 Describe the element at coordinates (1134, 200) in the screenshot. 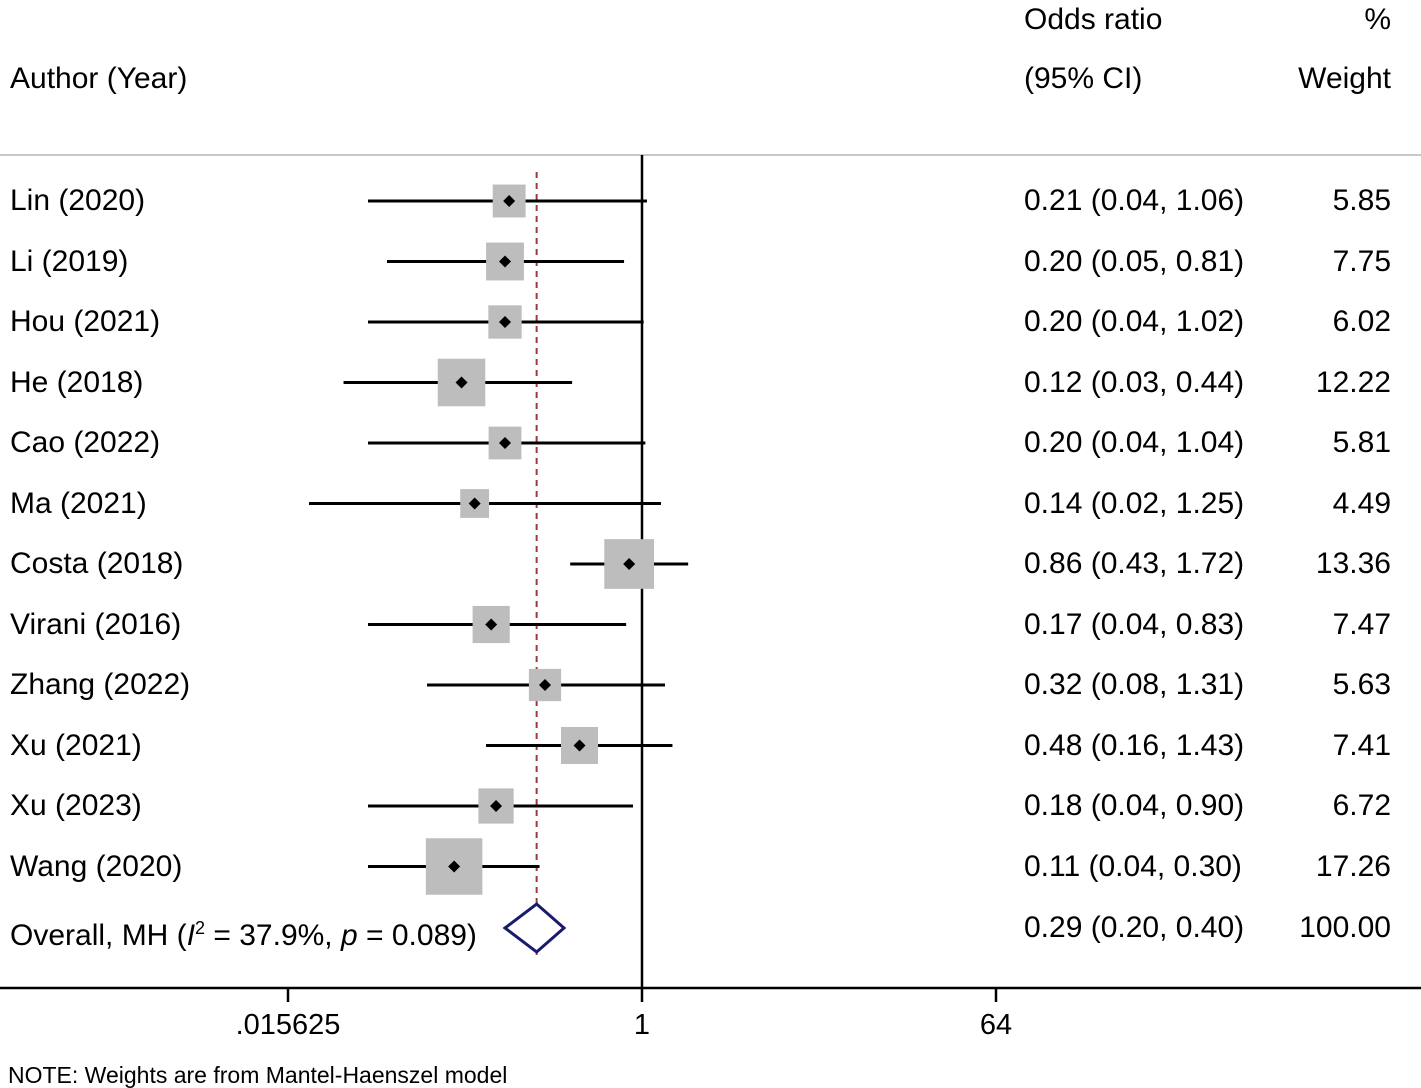

I see `study-ci-text: 0.21 (0.04, 1.06)` at that location.